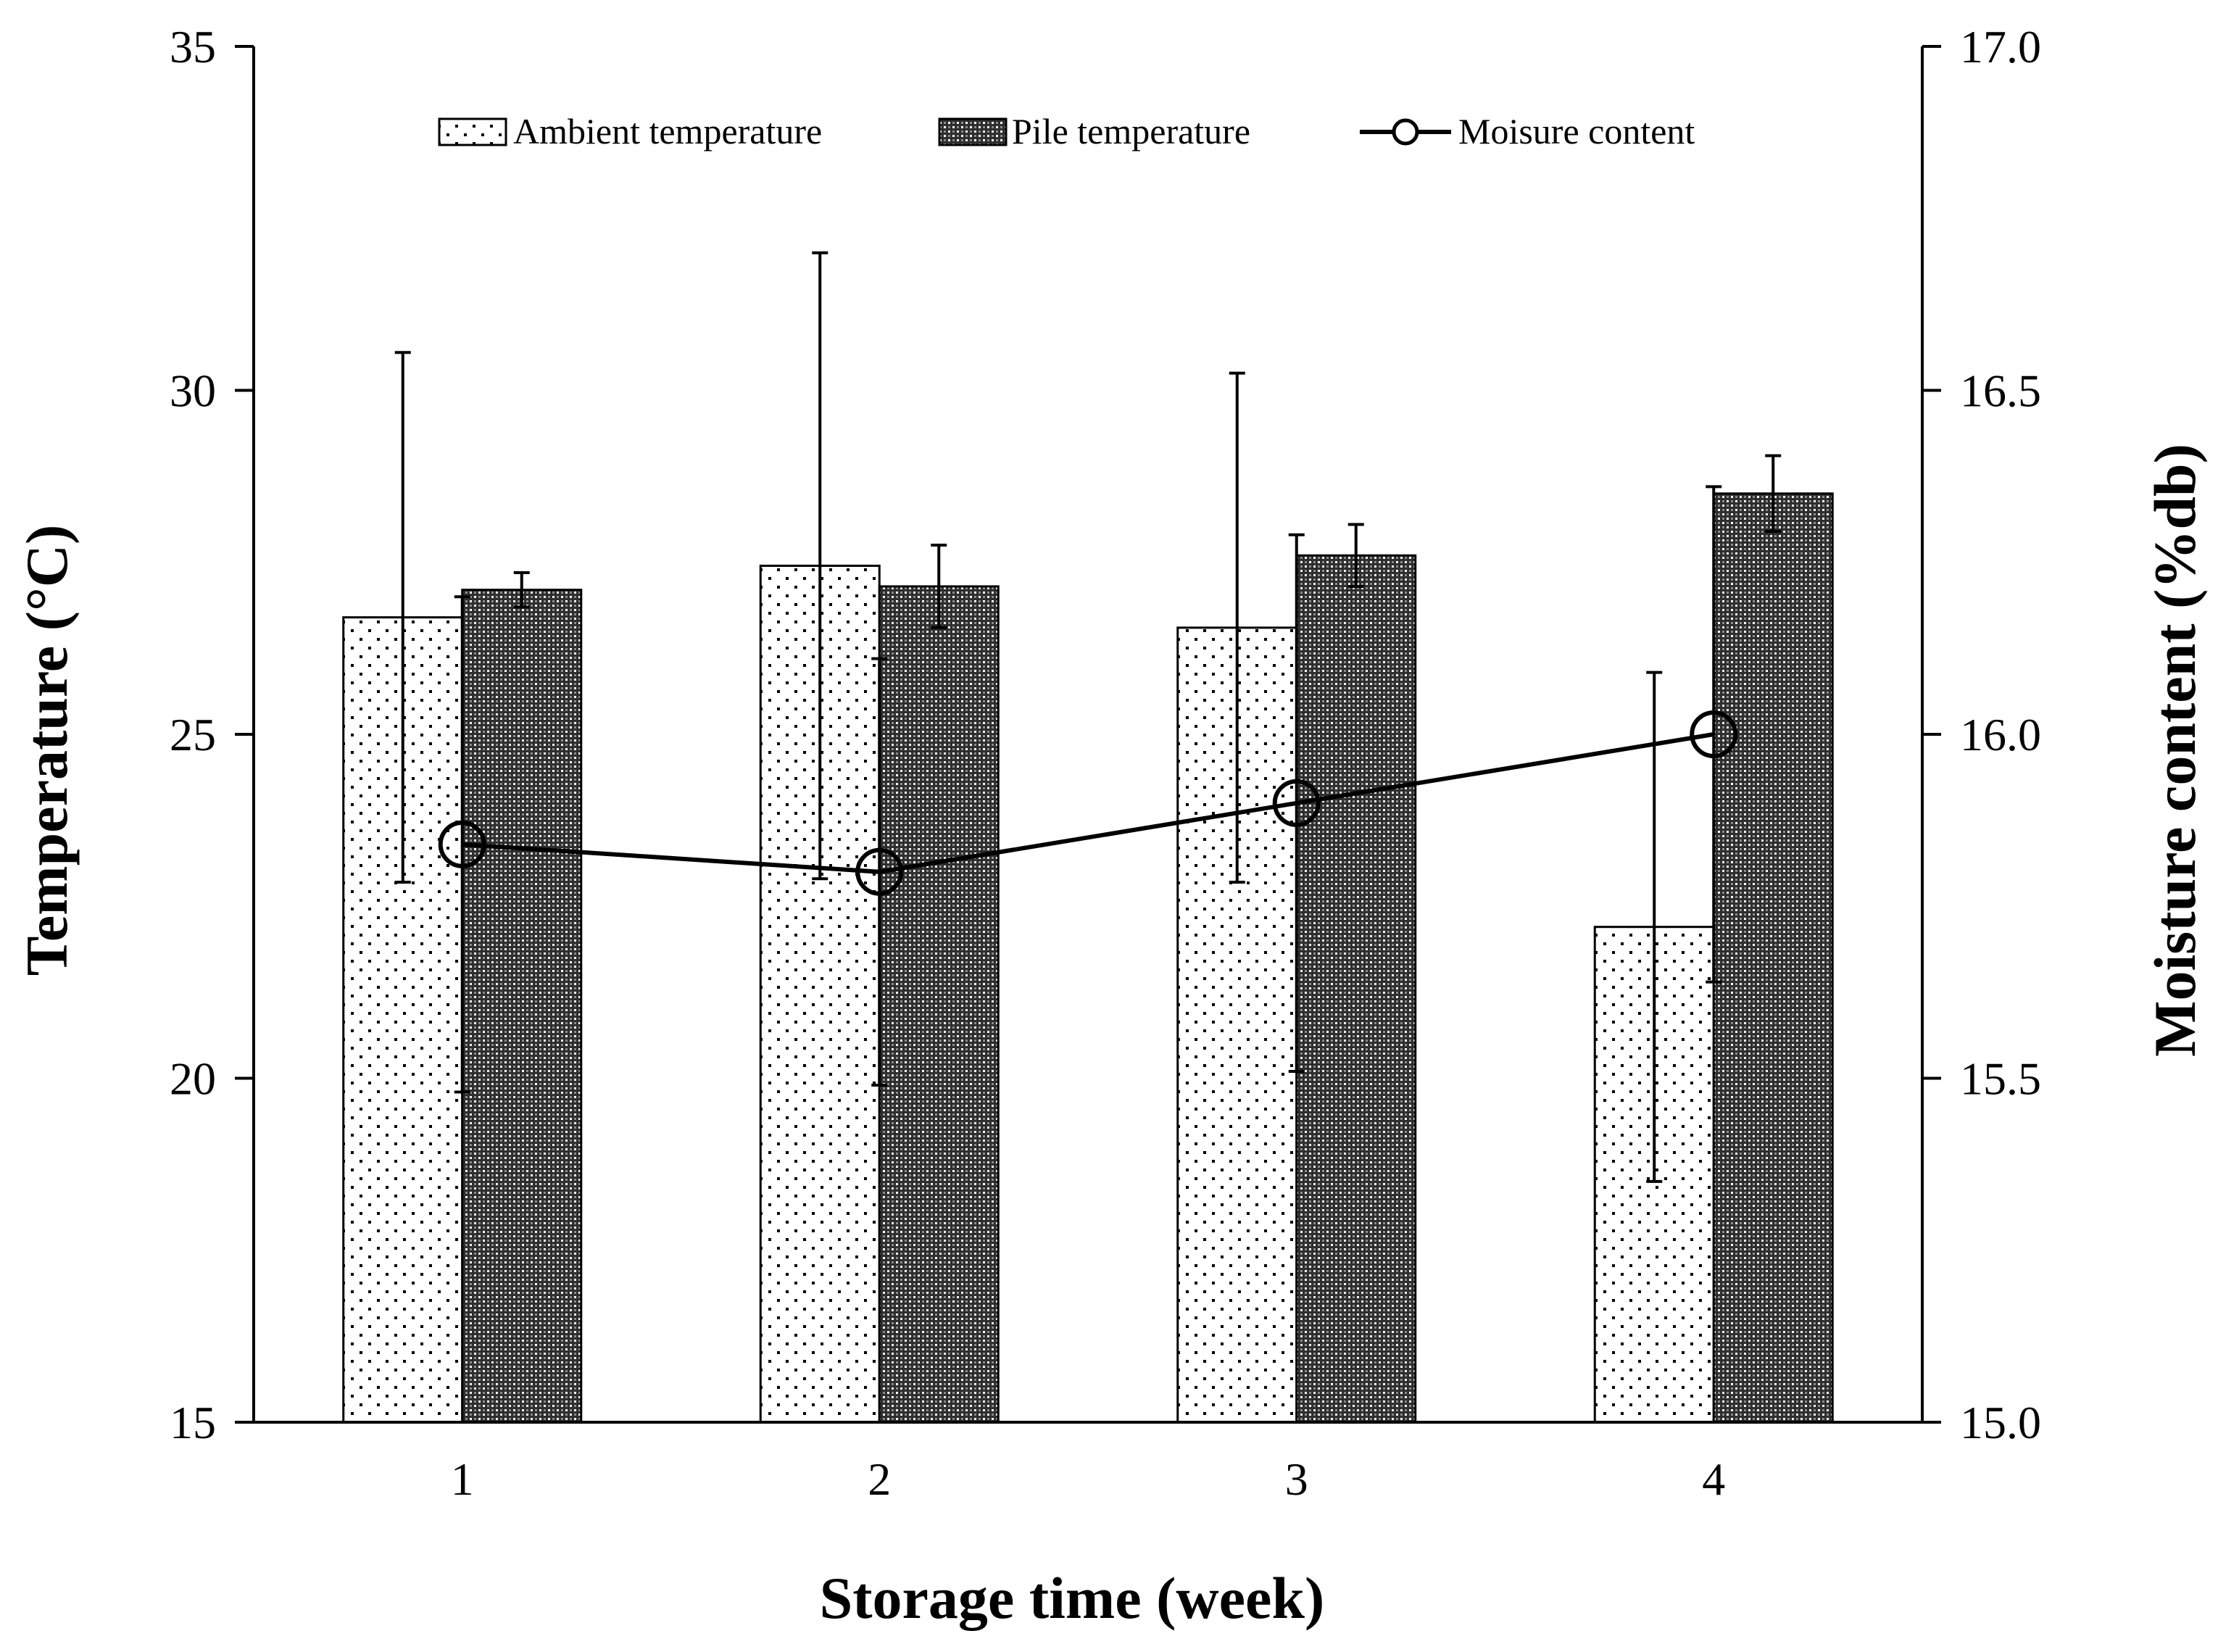 The height and width of the screenshot is (1652, 2218). Describe the element at coordinates (1576, 131) in the screenshot. I see `legend-label-moisture: Moisure content` at that location.